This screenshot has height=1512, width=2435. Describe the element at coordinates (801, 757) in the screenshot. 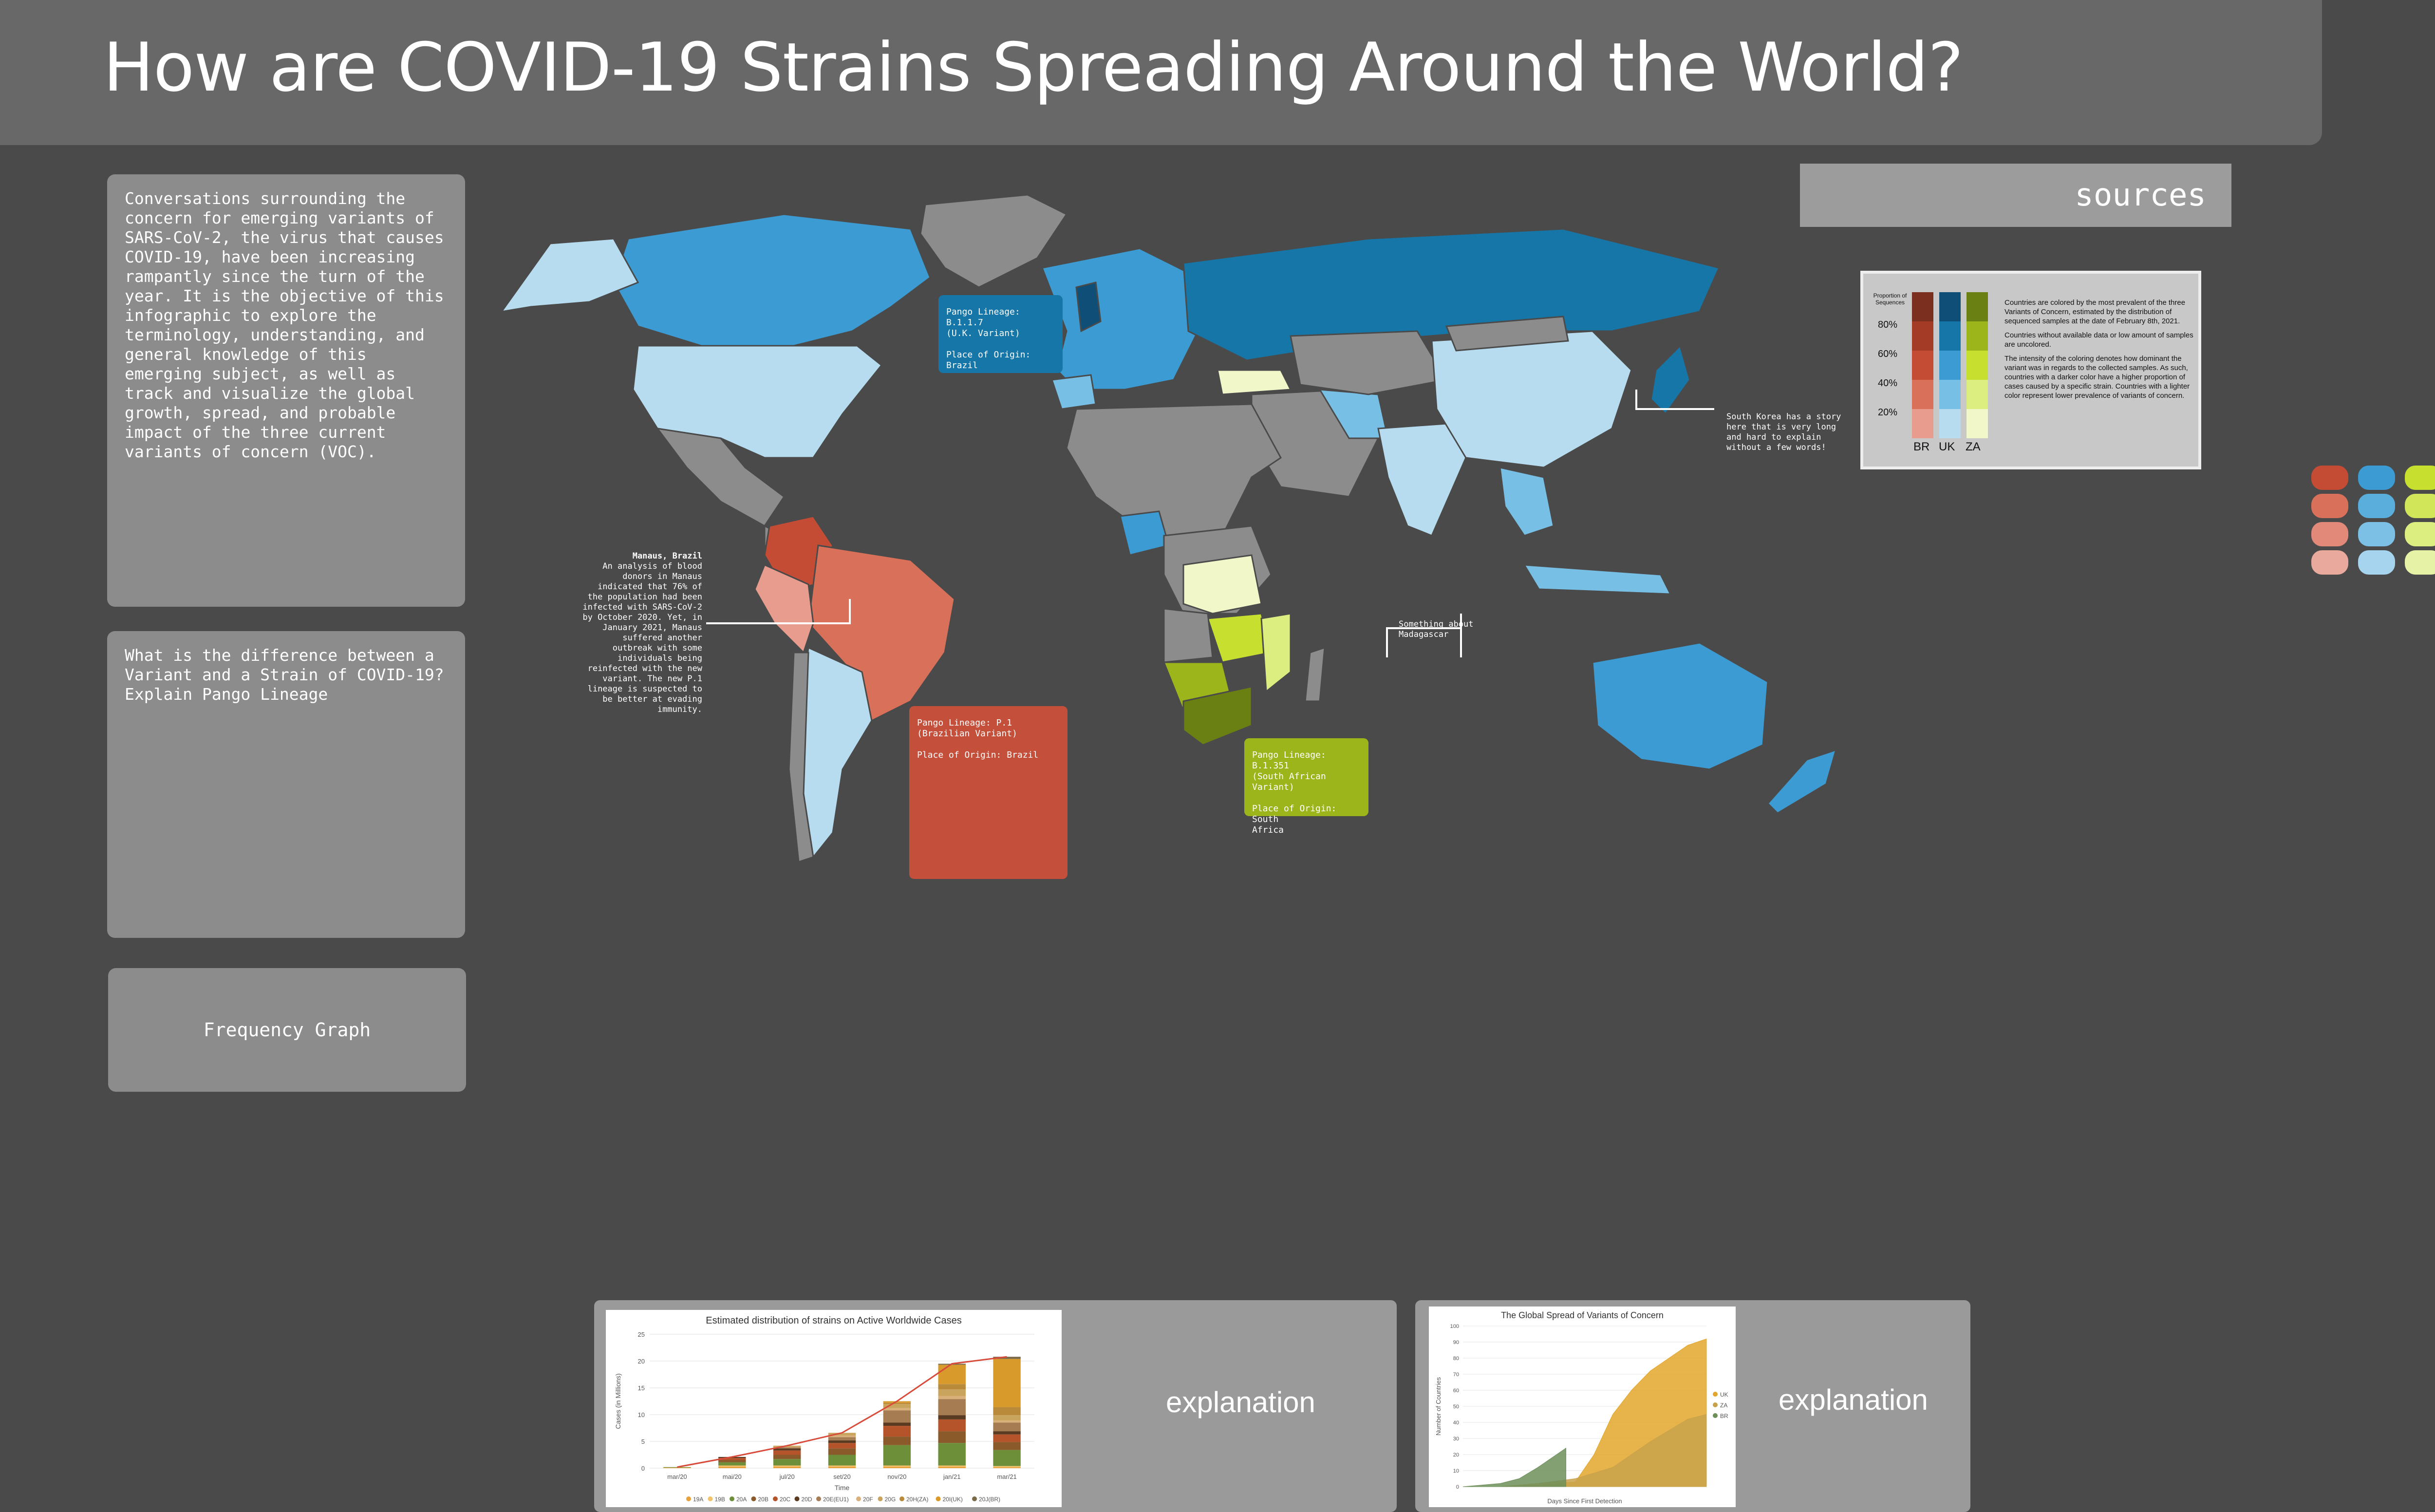

I see `country-chile` at that location.